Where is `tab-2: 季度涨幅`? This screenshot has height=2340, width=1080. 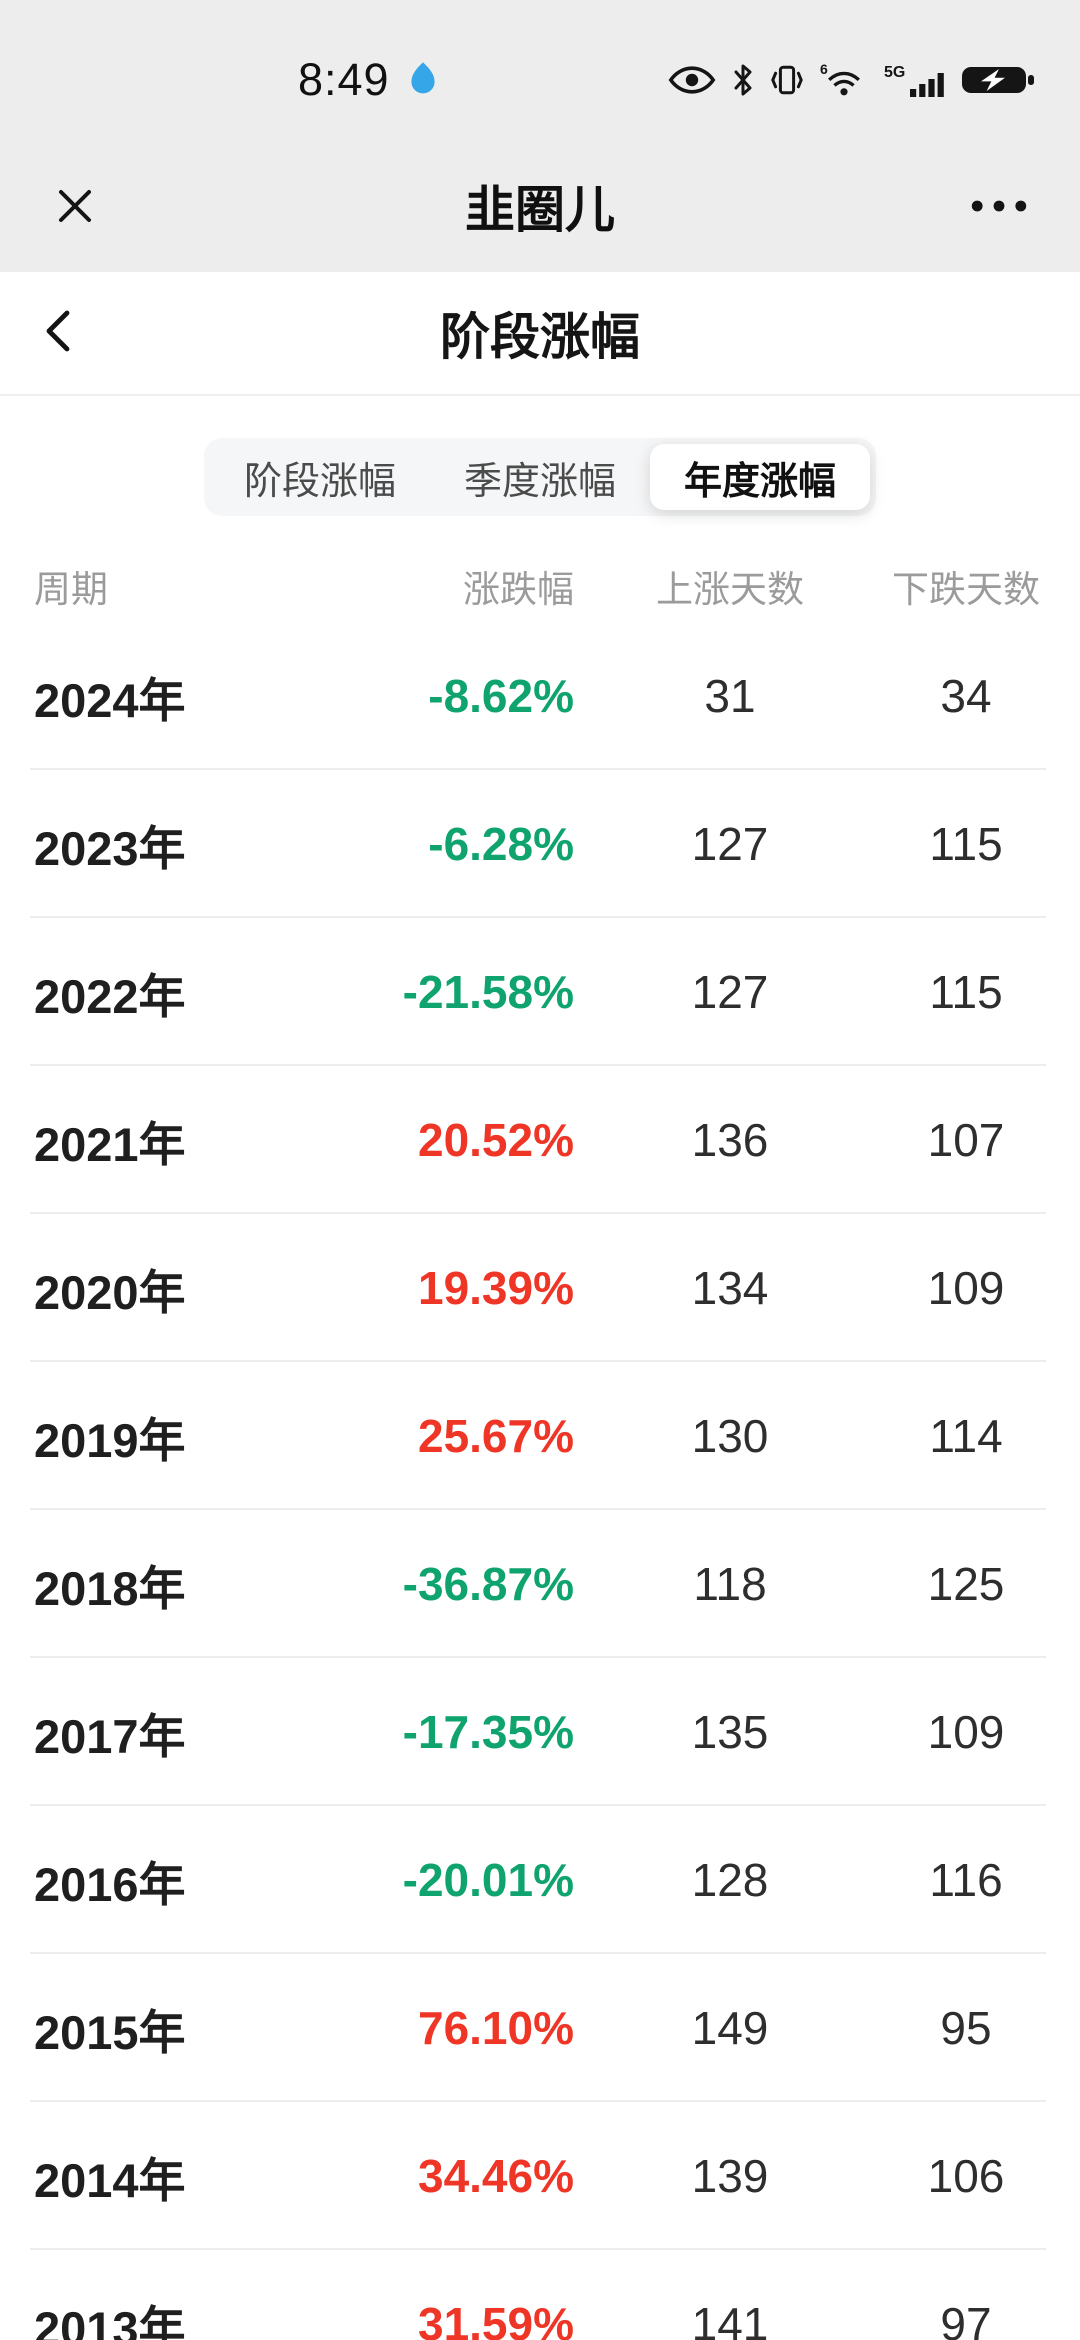 tab-2: 季度涨幅 is located at coordinates (540, 477).